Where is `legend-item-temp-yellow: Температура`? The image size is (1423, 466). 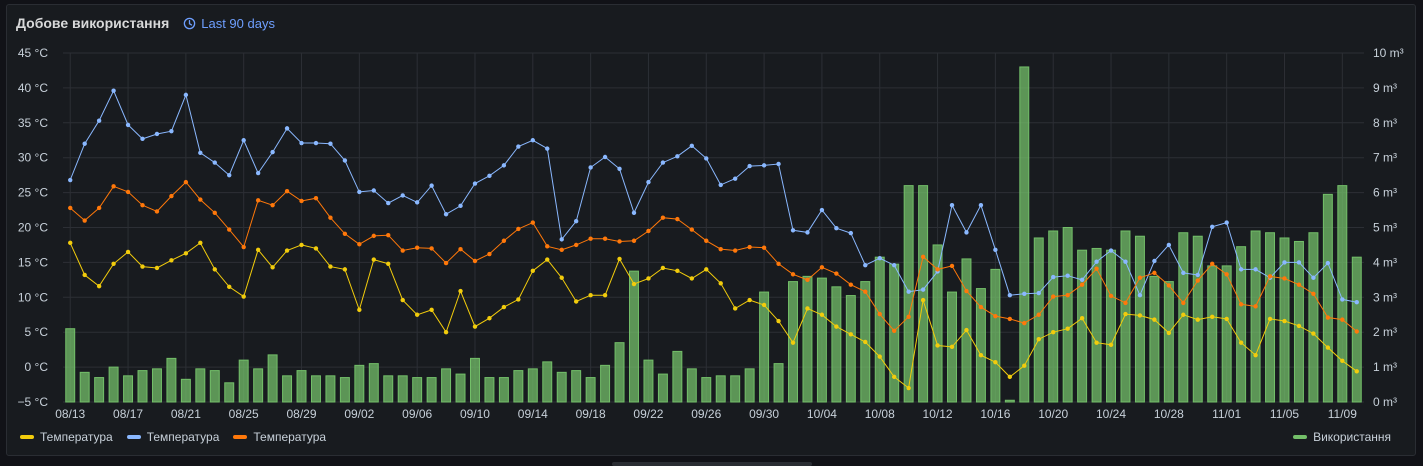
legend-item-temp-yellow: Температура is located at coordinates (66, 437).